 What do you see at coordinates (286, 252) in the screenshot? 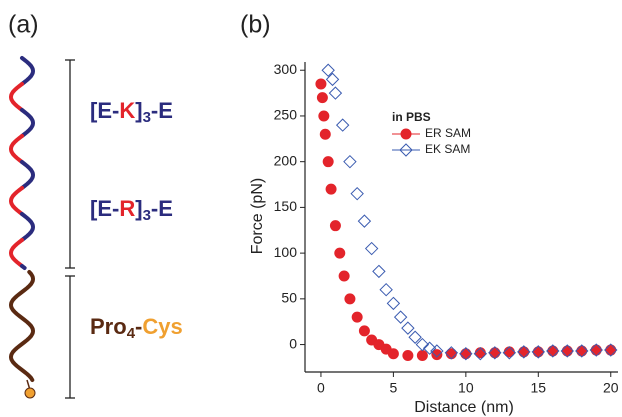
I see `y-tick-label: 100` at bounding box center [286, 252].